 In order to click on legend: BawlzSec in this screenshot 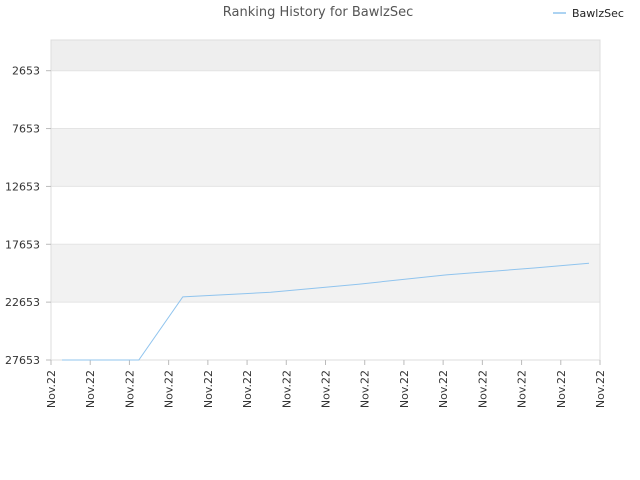, I will do `click(588, 13)`.